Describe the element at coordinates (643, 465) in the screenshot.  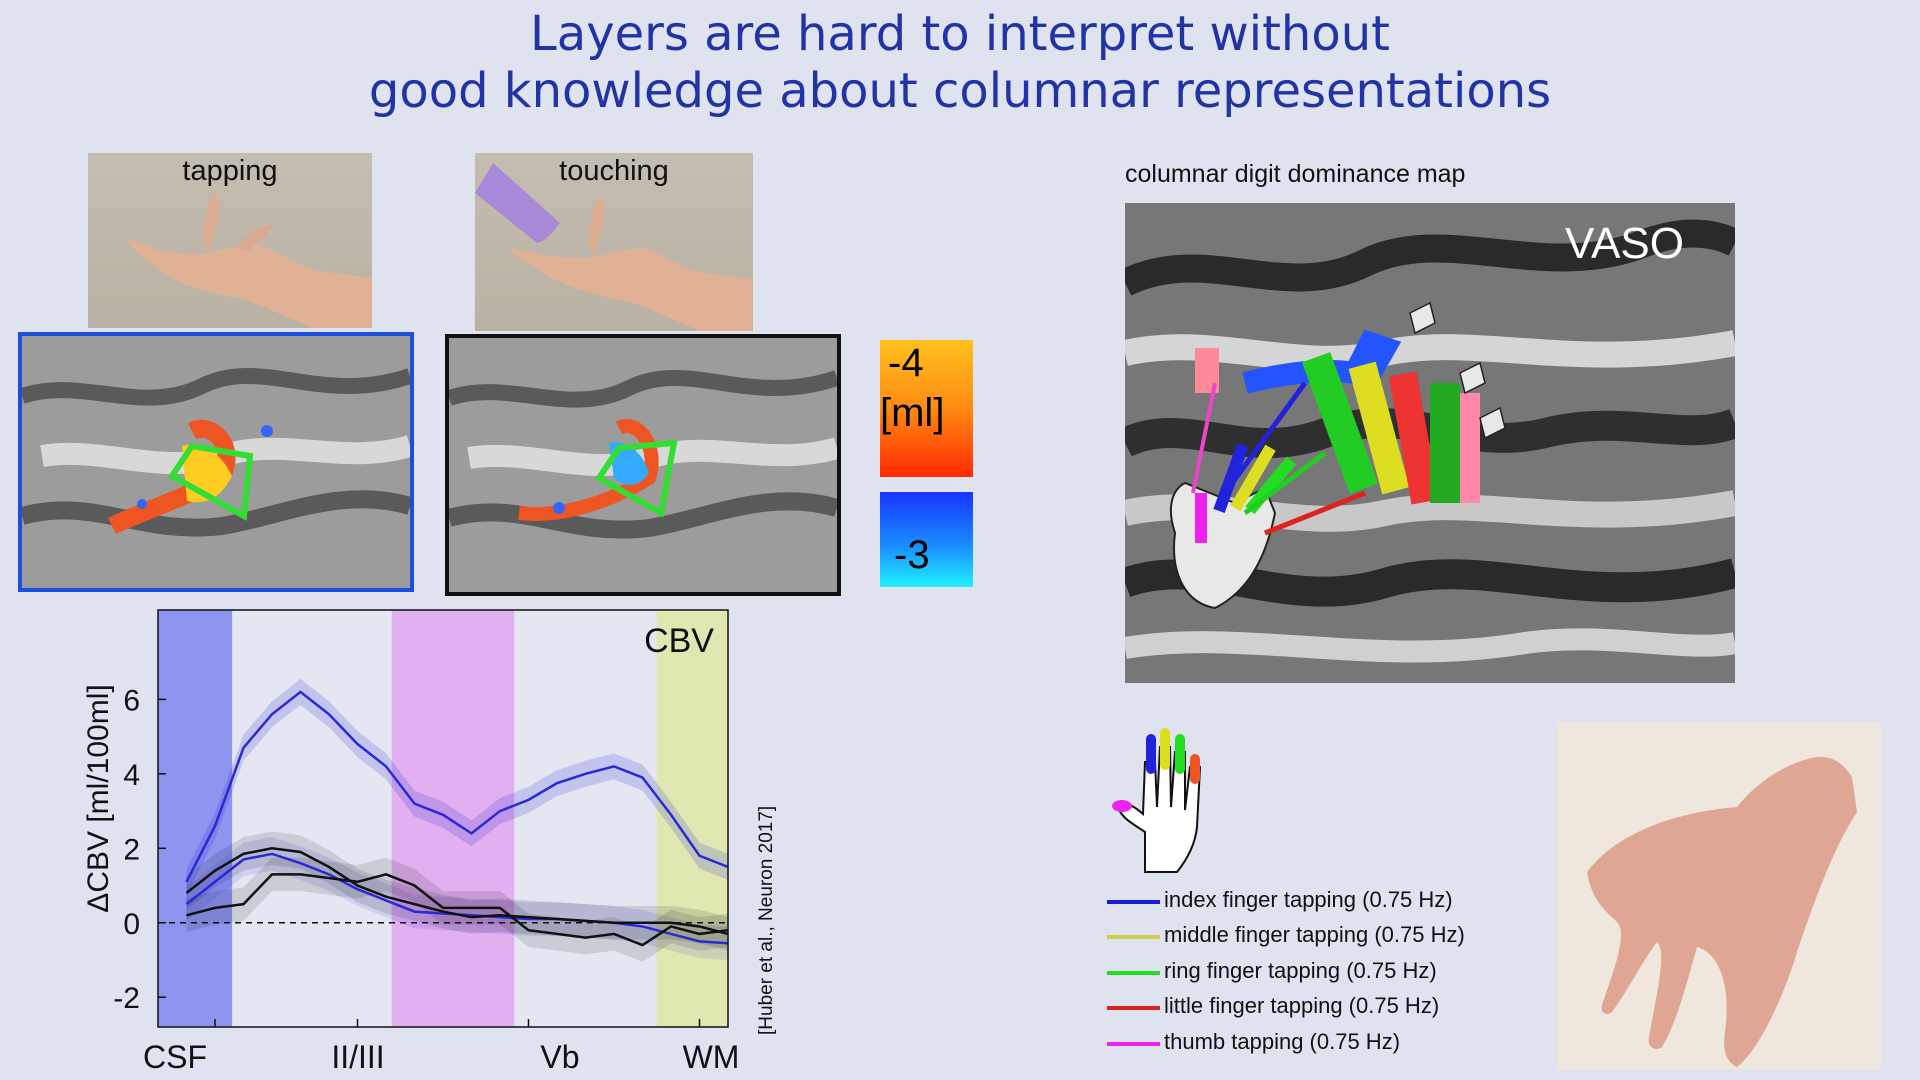
I see `brain-activation-touching` at that location.